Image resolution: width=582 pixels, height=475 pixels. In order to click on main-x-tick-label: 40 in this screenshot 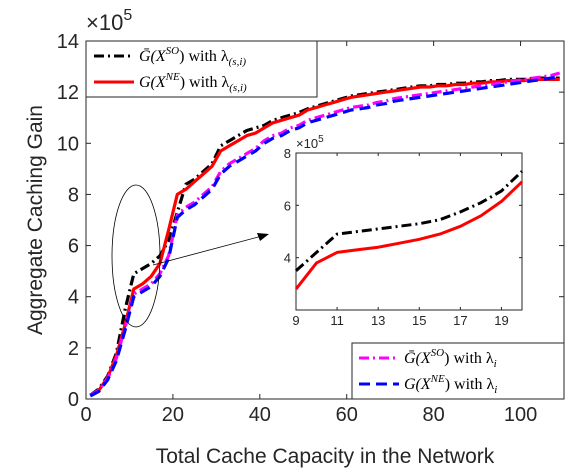, I will do `click(260, 415)`.